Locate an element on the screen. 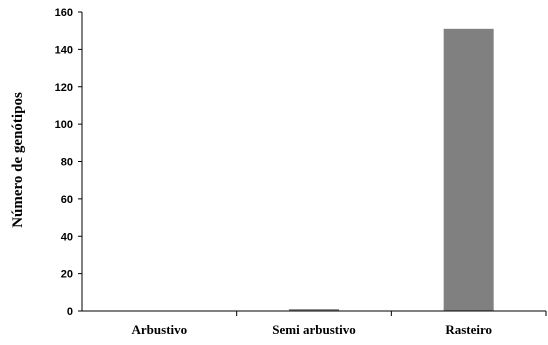 This screenshot has height=345, width=548. y-tick-label: 20 is located at coordinates (67, 275).